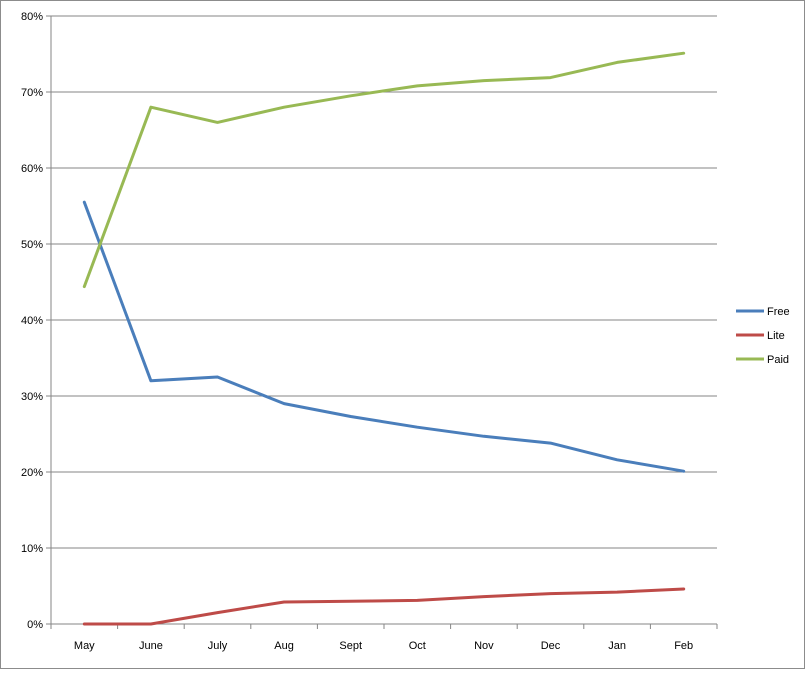  I want to click on legend-label-lite: Lite, so click(776, 336).